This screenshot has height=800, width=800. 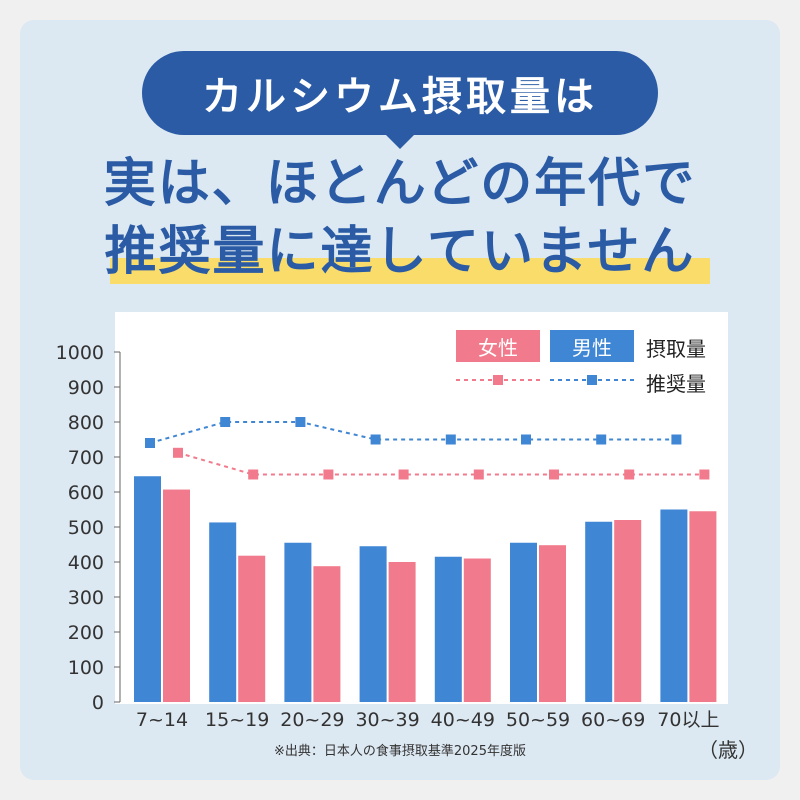 What do you see at coordinates (413, 432) in the screenshot?
I see `recommended-male-line` at bounding box center [413, 432].